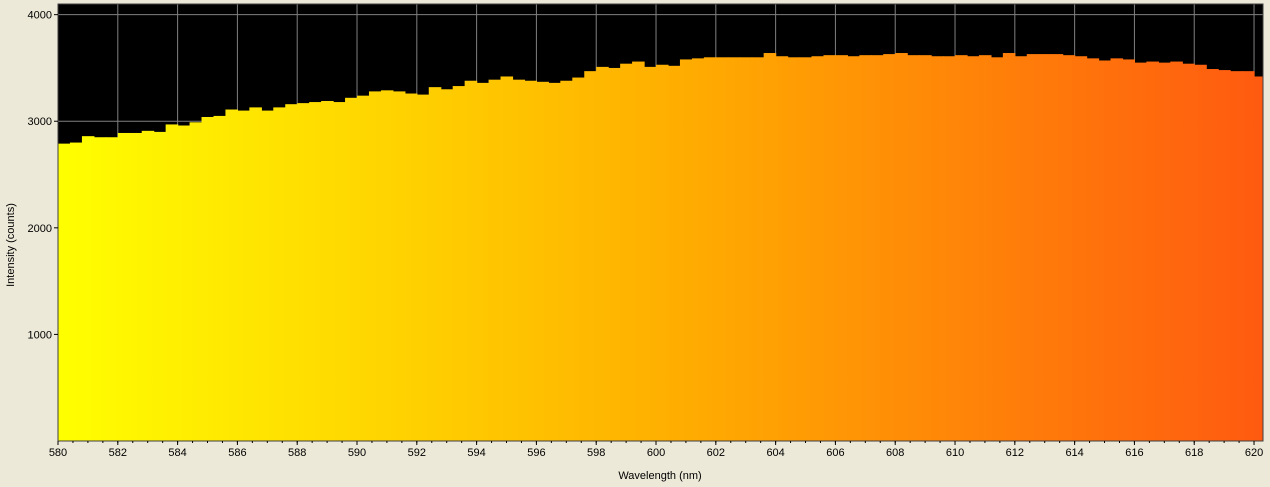  What do you see at coordinates (536, 453) in the screenshot?
I see `x-tick-label: 596` at bounding box center [536, 453].